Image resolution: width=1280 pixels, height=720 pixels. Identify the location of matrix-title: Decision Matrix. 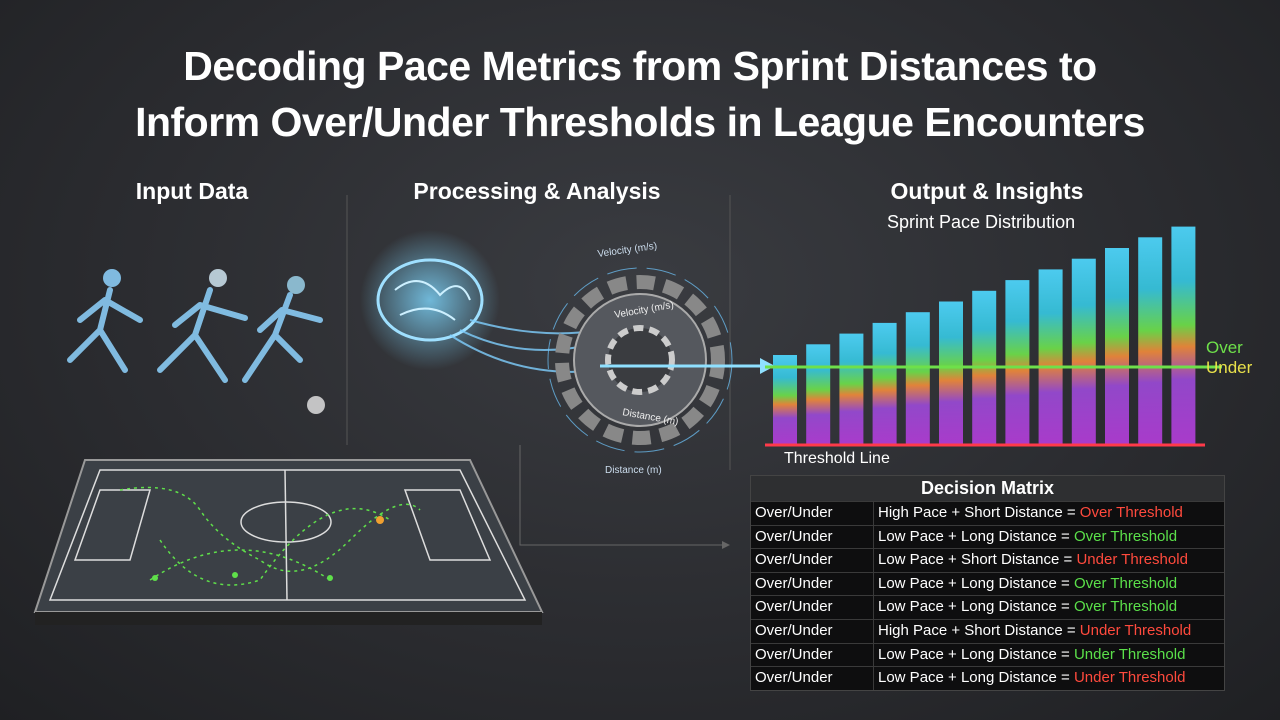
(987, 488).